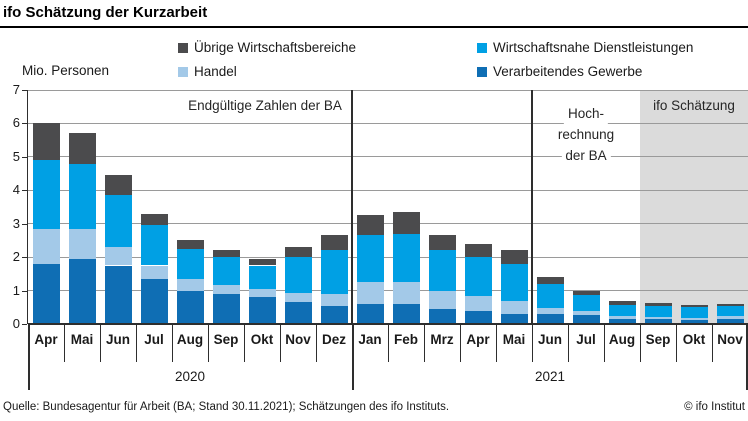 This screenshot has width=748, height=421. I want to click on legend-label: Verarbeitendes Gewerbe, so click(568, 71).